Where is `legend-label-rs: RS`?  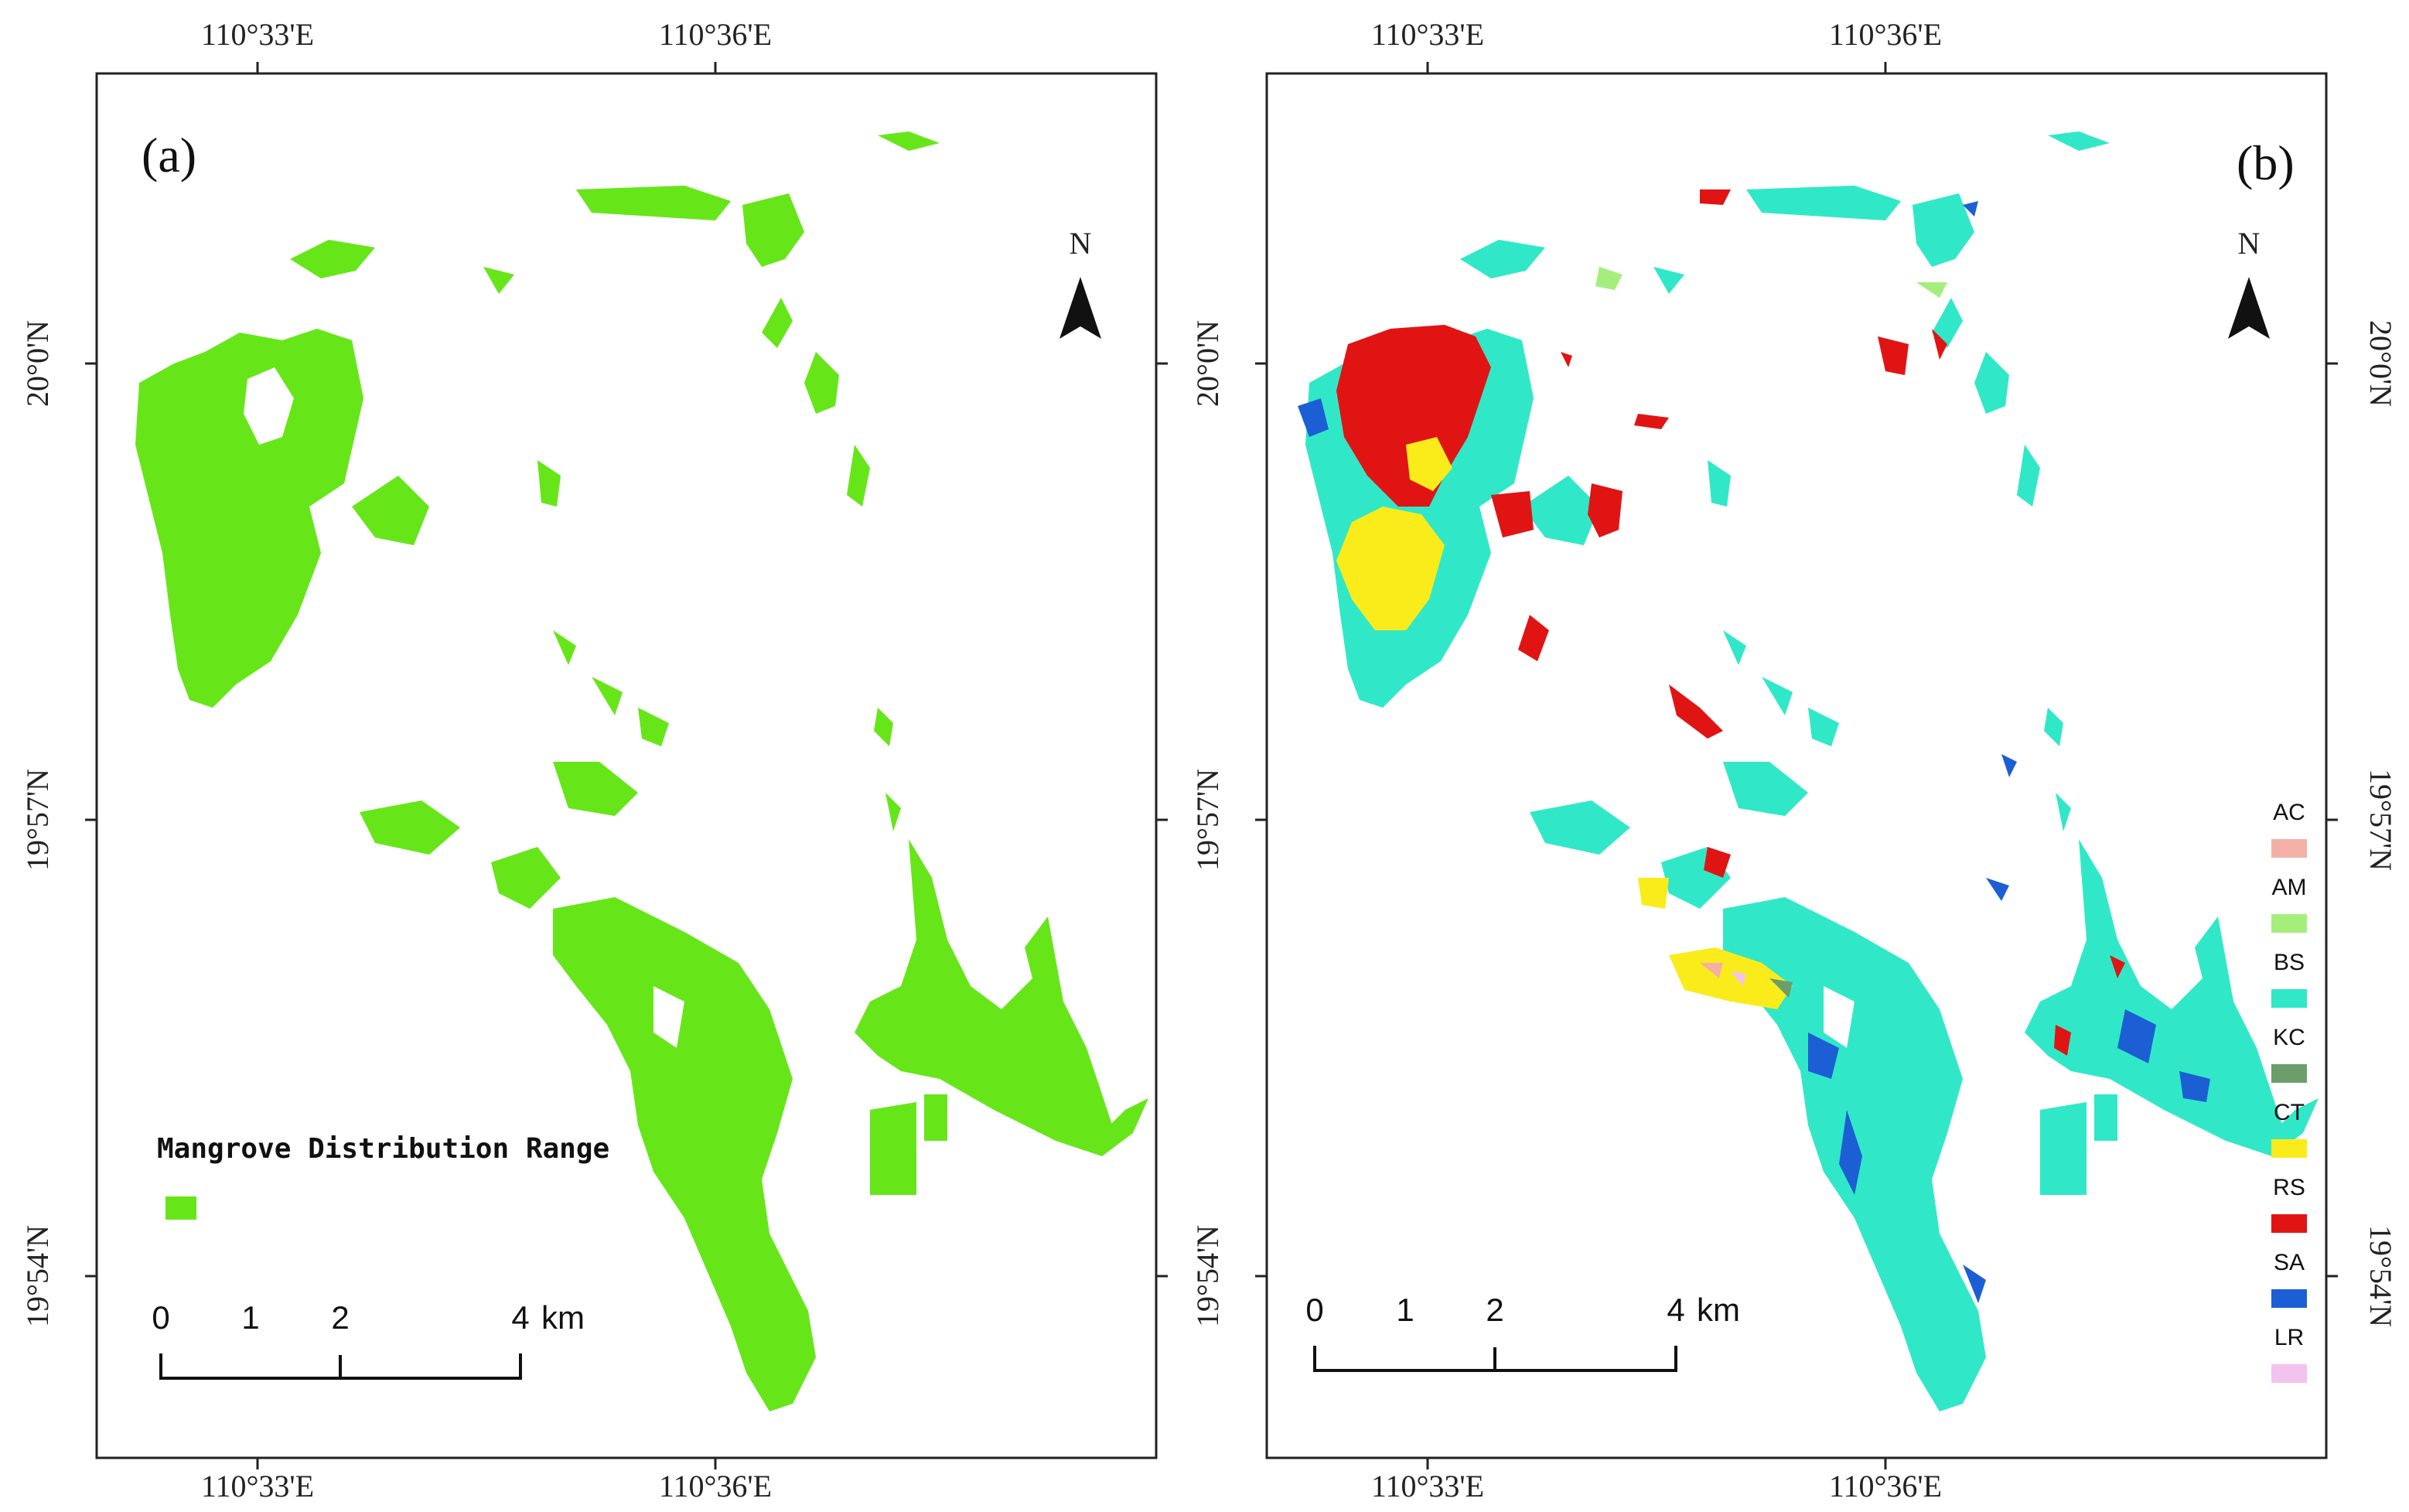 legend-label-rs: RS is located at coordinates (2289, 1187).